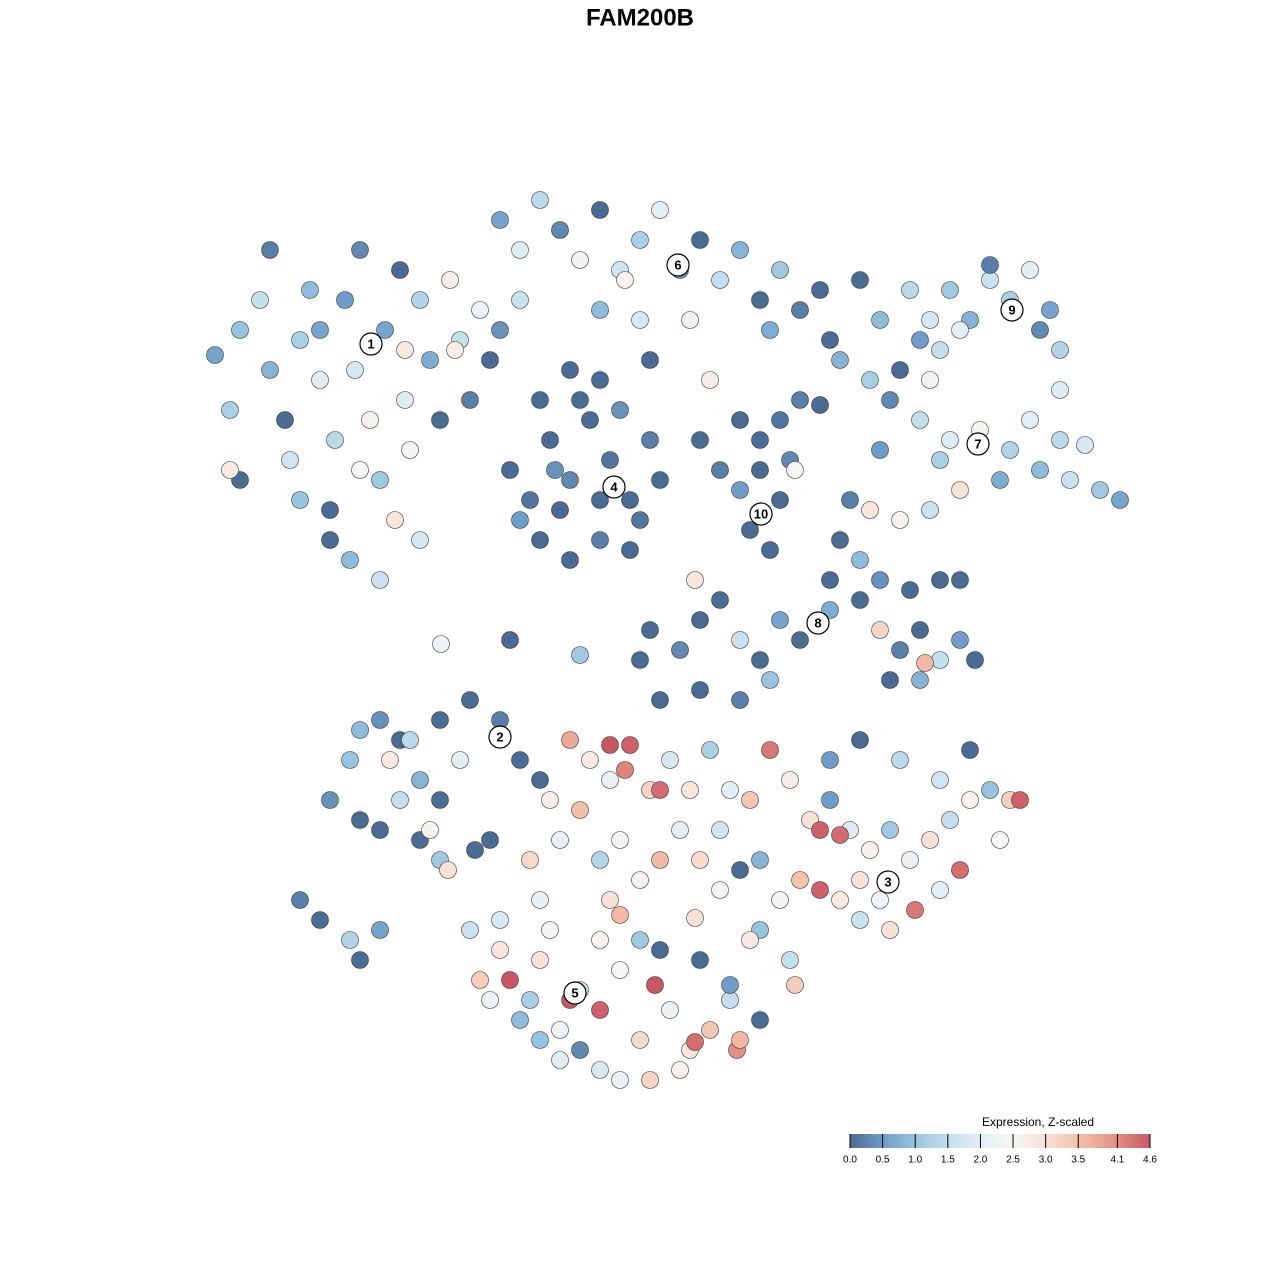  I want to click on cluster-label: 2, so click(499, 736).